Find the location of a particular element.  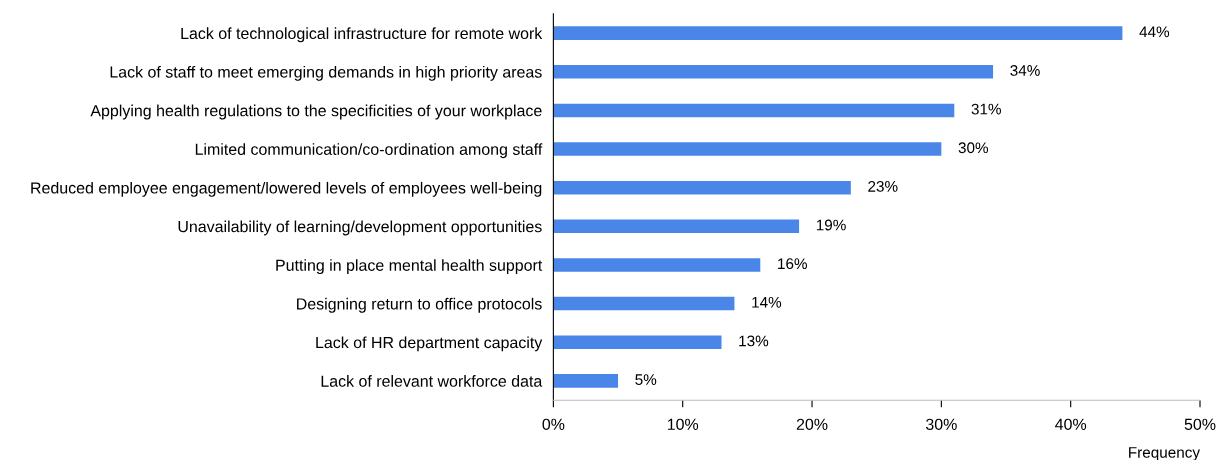

y-tick-label: Lack of staff to meet emerging demands in high priority areas is located at coordinates (326, 73).